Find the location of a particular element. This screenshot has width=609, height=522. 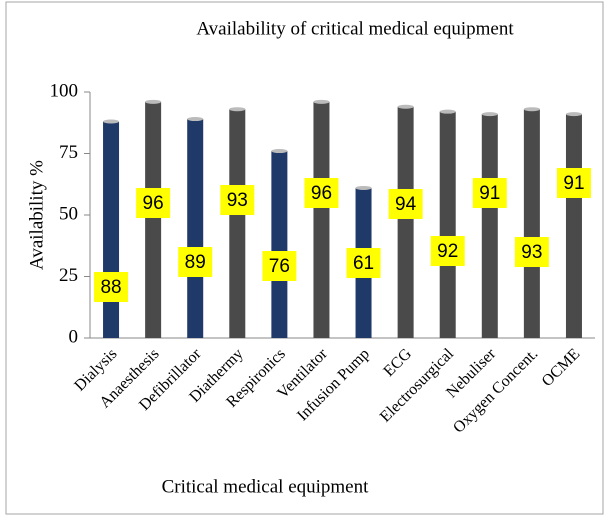

data-label: 61 is located at coordinates (363, 263).